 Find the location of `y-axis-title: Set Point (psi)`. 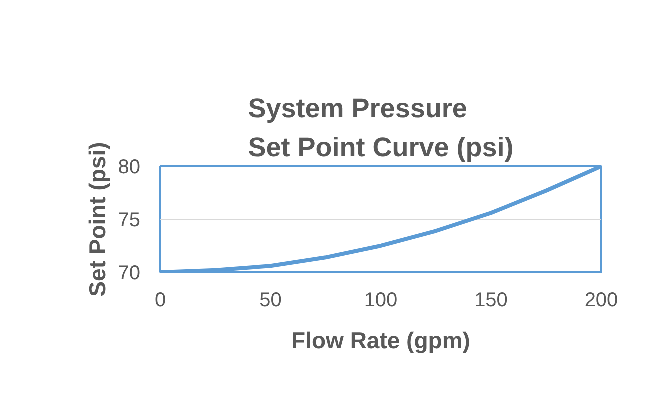

y-axis-title: Set Point (psi) is located at coordinates (97, 219).